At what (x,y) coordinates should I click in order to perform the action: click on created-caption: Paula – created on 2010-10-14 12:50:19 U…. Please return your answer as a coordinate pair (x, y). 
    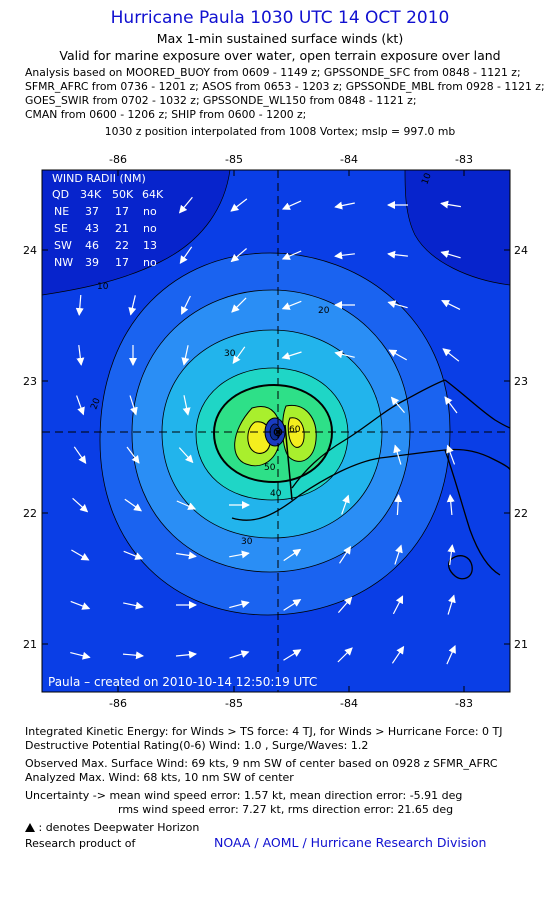
    Looking at the image, I should click on (182, 682).